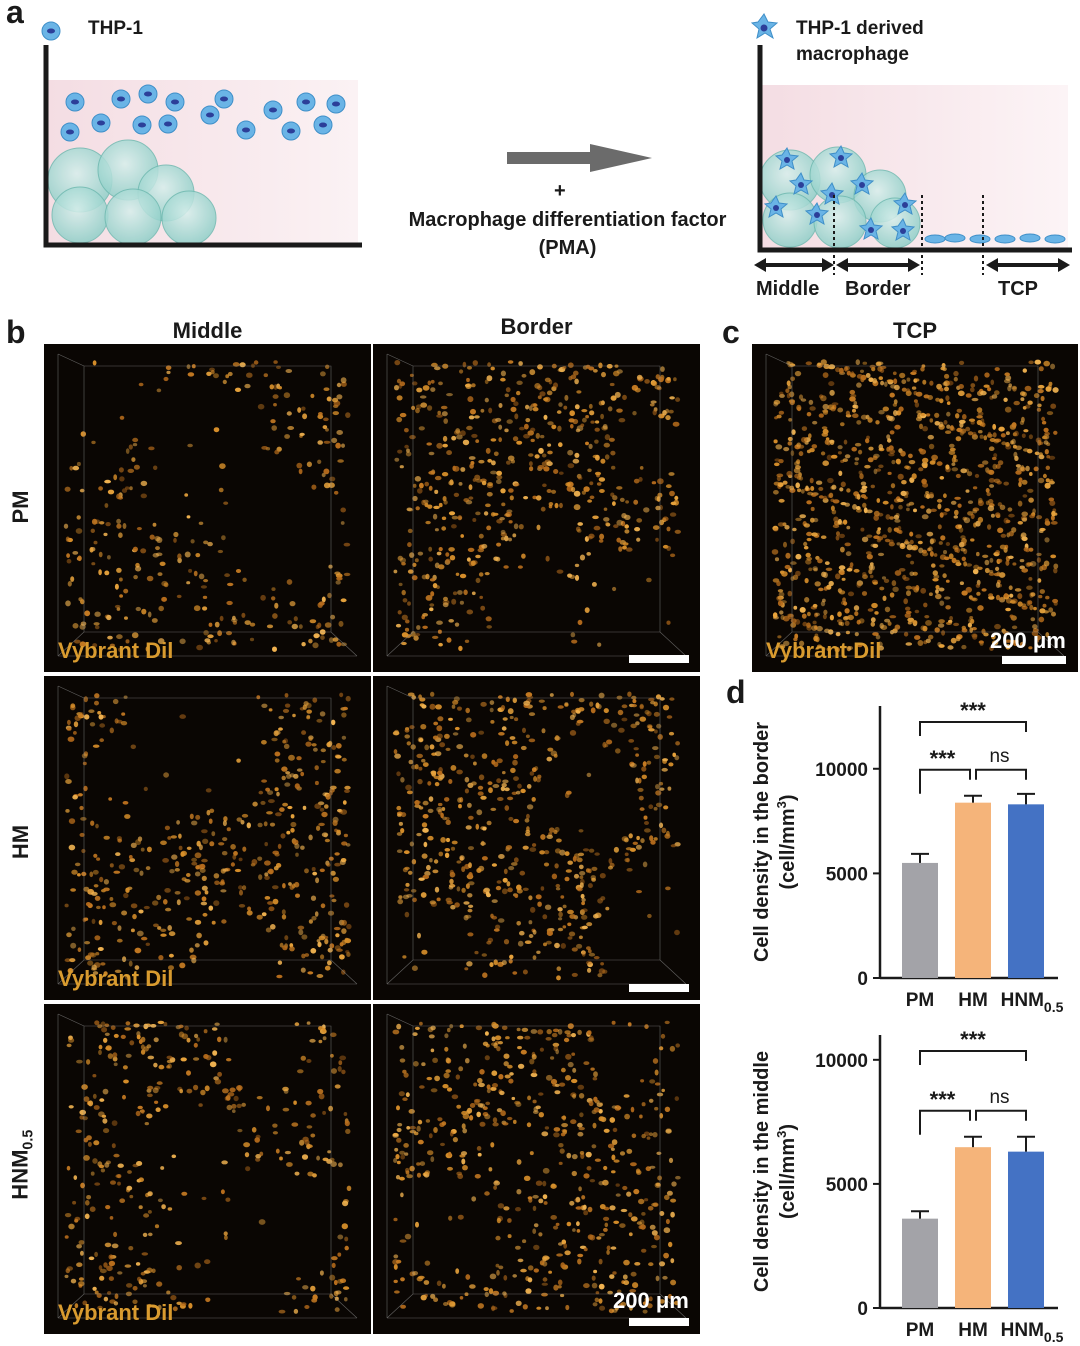  What do you see at coordinates (51, 31) in the screenshot?
I see `legend-thp1-icon` at bounding box center [51, 31].